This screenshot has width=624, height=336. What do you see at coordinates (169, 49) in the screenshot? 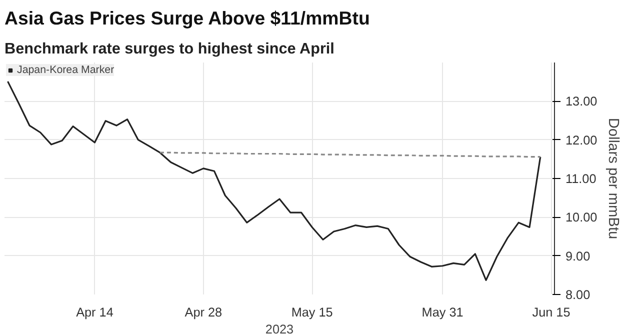
I see `chart-subtitle: Benchmark rate surges to highest since April` at bounding box center [169, 49].